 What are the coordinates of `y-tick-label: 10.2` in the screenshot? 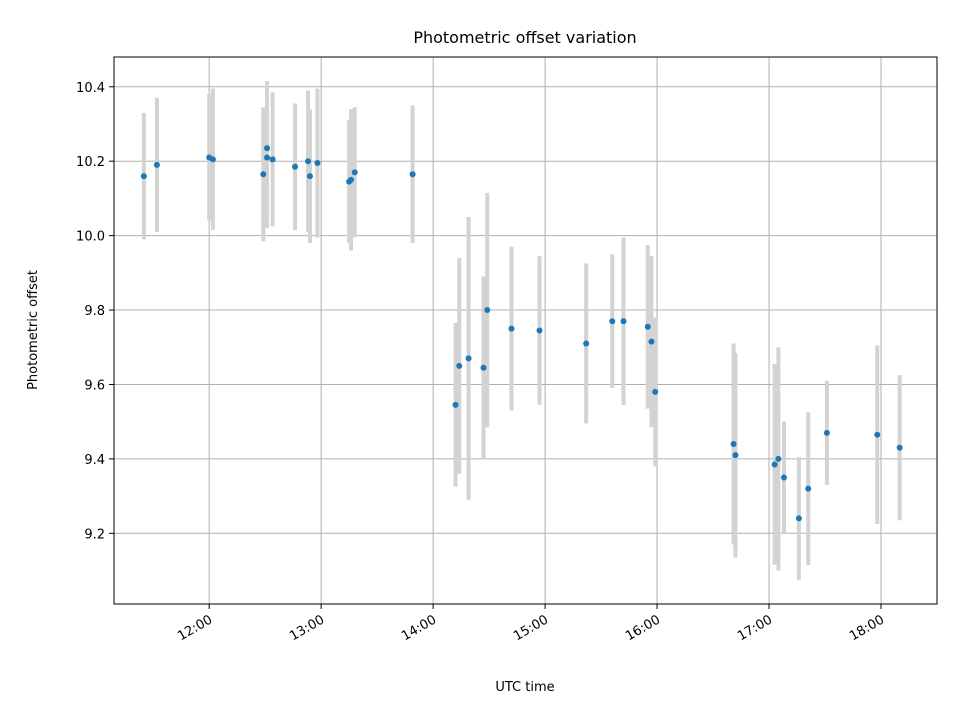 It's located at (90, 162).